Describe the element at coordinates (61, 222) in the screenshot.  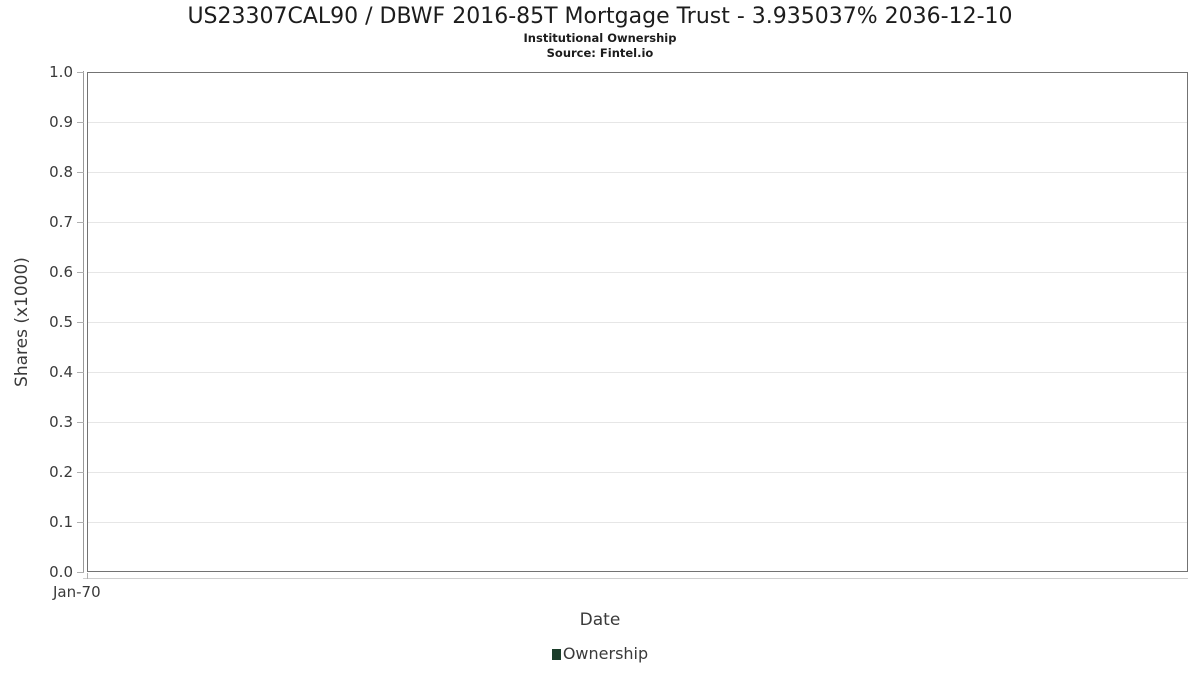
I see `y-axis-label: 0.7` at that location.